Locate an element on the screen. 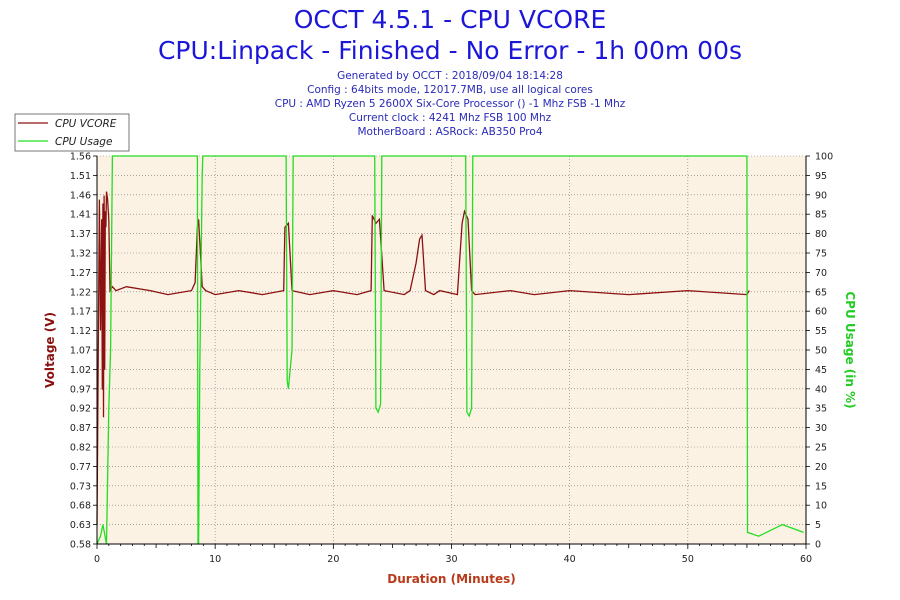 Image resolution: width=900 pixels, height=600 pixels. info-motherboard: MotherBoard : ASRock: AB350 Pro4 is located at coordinates (450, 132).